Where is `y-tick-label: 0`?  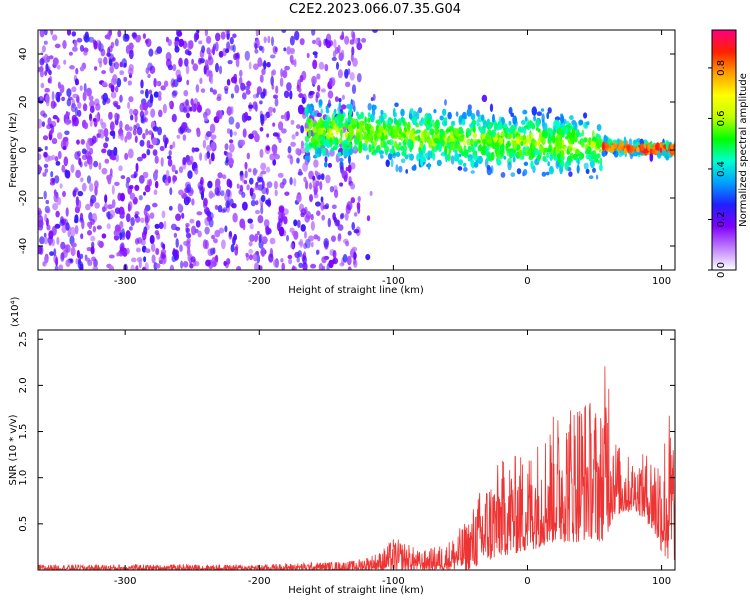
y-tick-label: 0 is located at coordinates (23, 150).